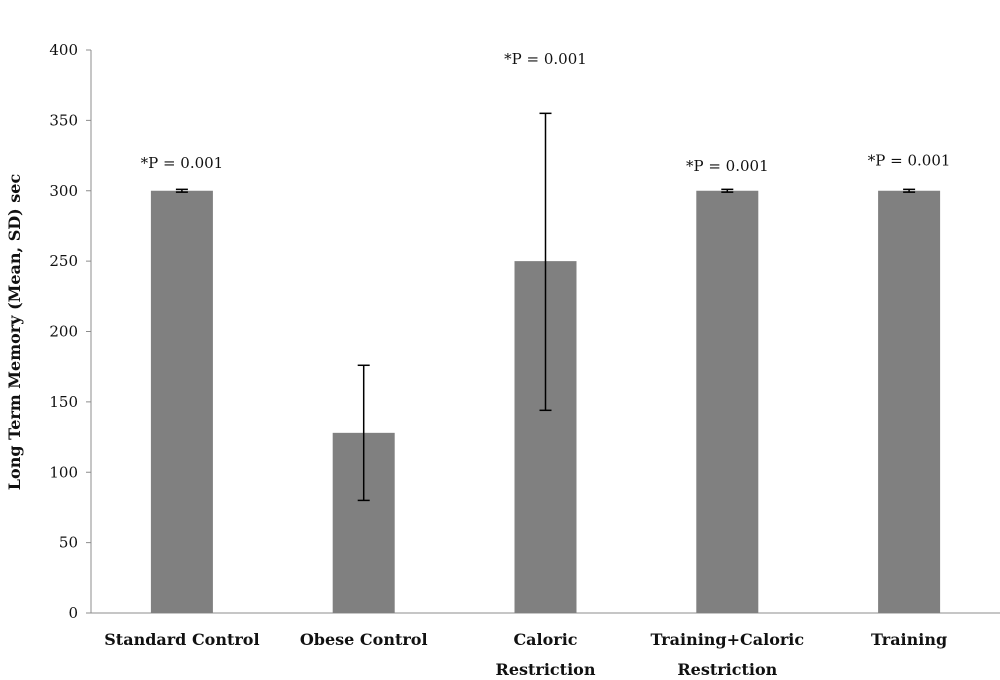  Describe the element at coordinates (63, 332) in the screenshot. I see `y-tick-label: 200` at that location.